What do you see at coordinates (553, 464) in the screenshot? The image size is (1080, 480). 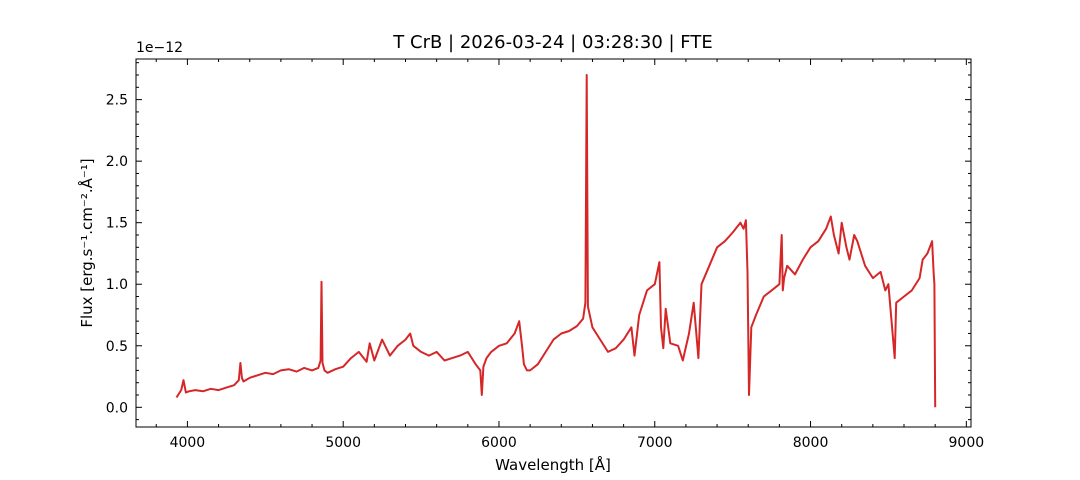 I see `x-axis-label: Wavelength [Å]` at bounding box center [553, 464].